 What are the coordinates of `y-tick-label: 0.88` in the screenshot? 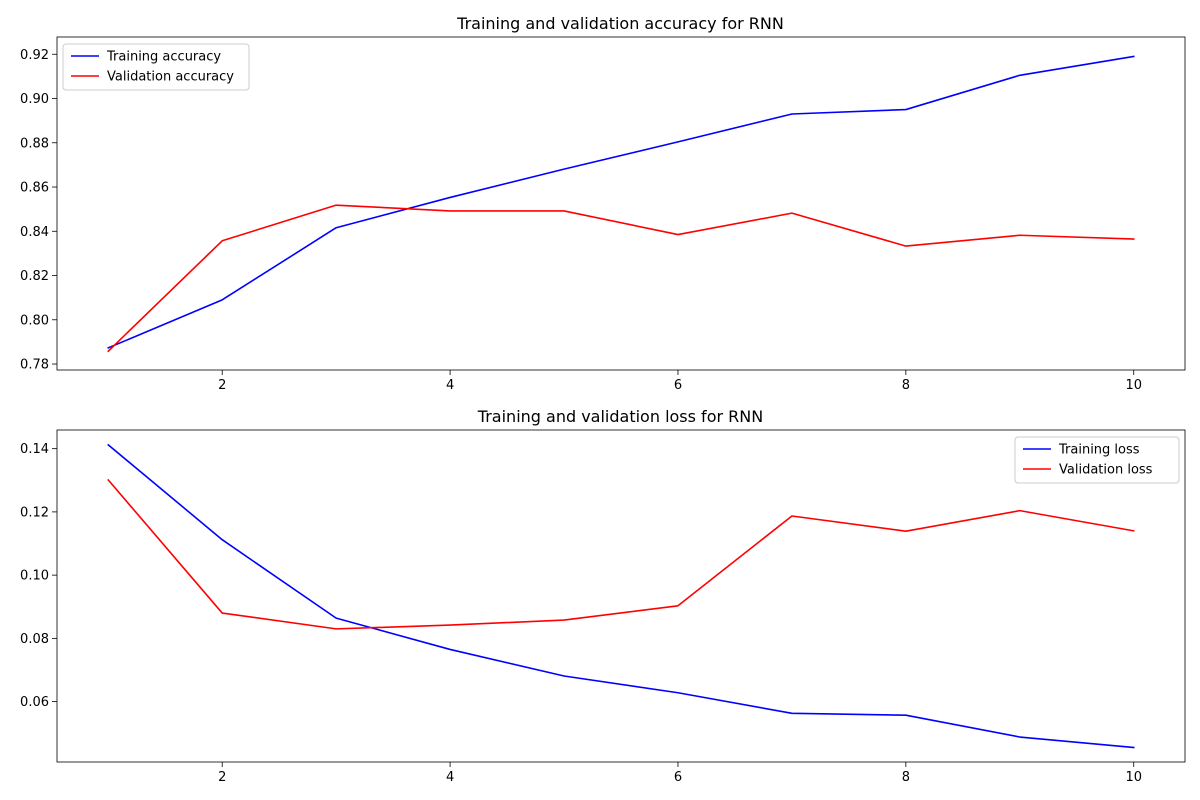 It's located at (34, 143).